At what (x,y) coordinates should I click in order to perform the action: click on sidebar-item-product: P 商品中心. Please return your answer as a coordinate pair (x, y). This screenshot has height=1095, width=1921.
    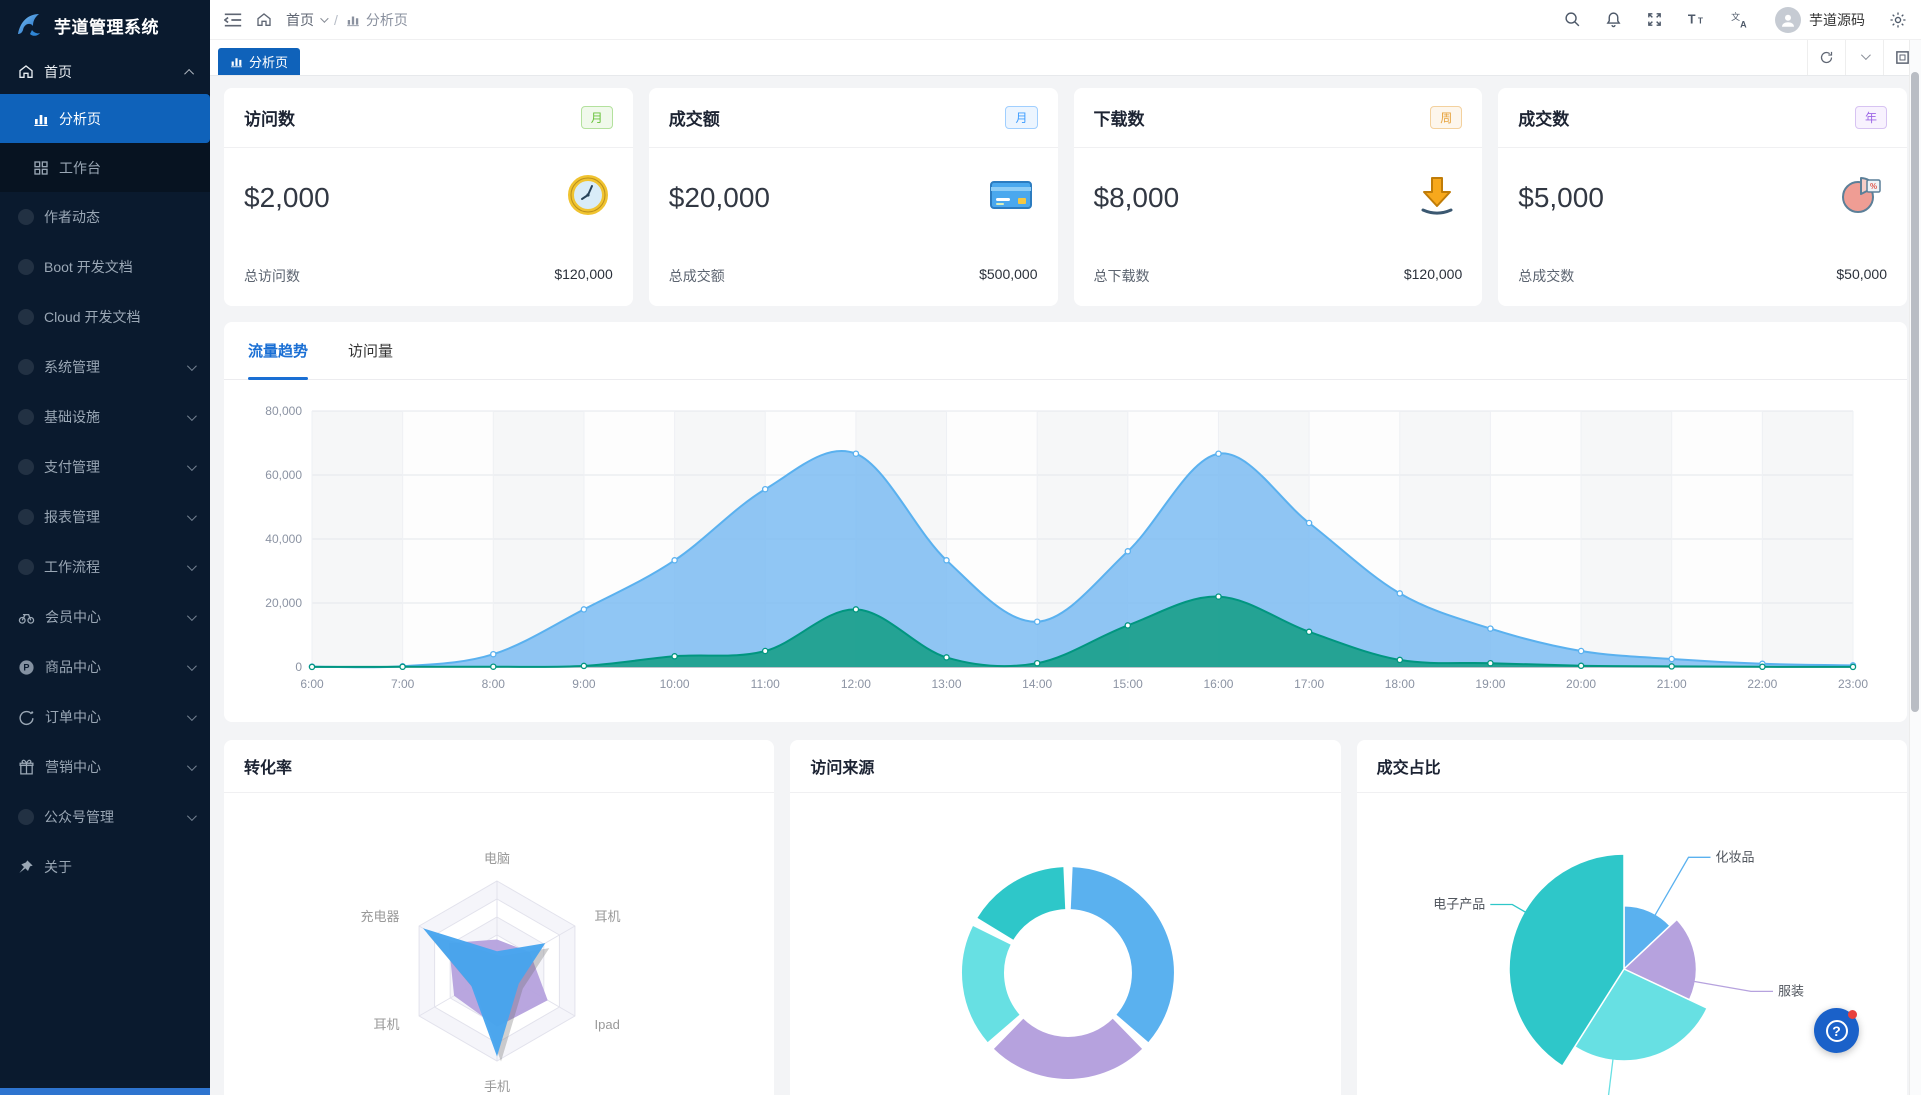
    Looking at the image, I should click on (105, 667).